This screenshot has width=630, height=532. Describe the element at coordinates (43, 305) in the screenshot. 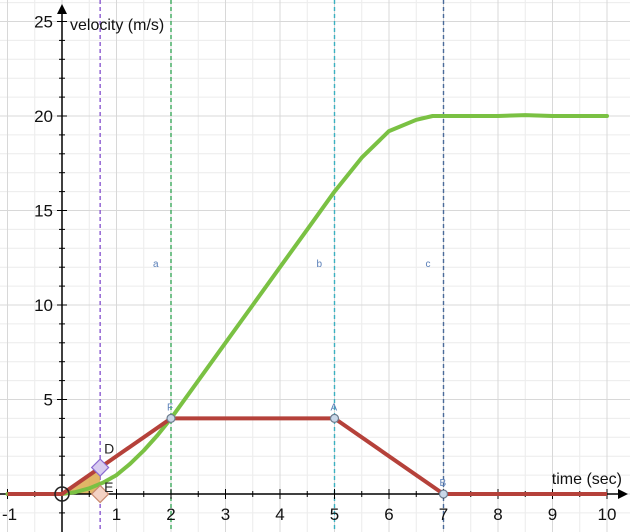

I see `y-tick-label: 10` at that location.